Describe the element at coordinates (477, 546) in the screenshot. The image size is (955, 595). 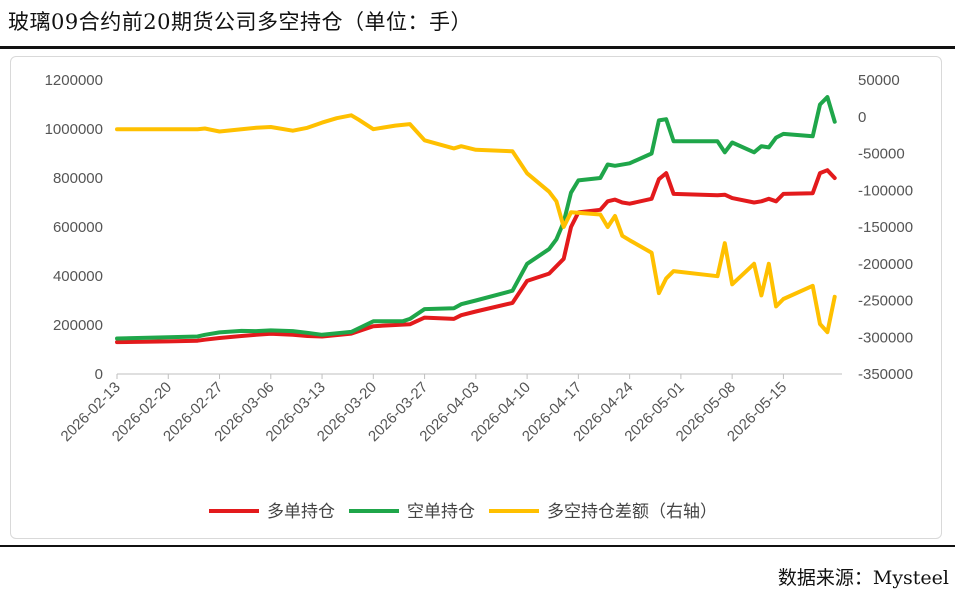
I see `bottom-rule` at that location.